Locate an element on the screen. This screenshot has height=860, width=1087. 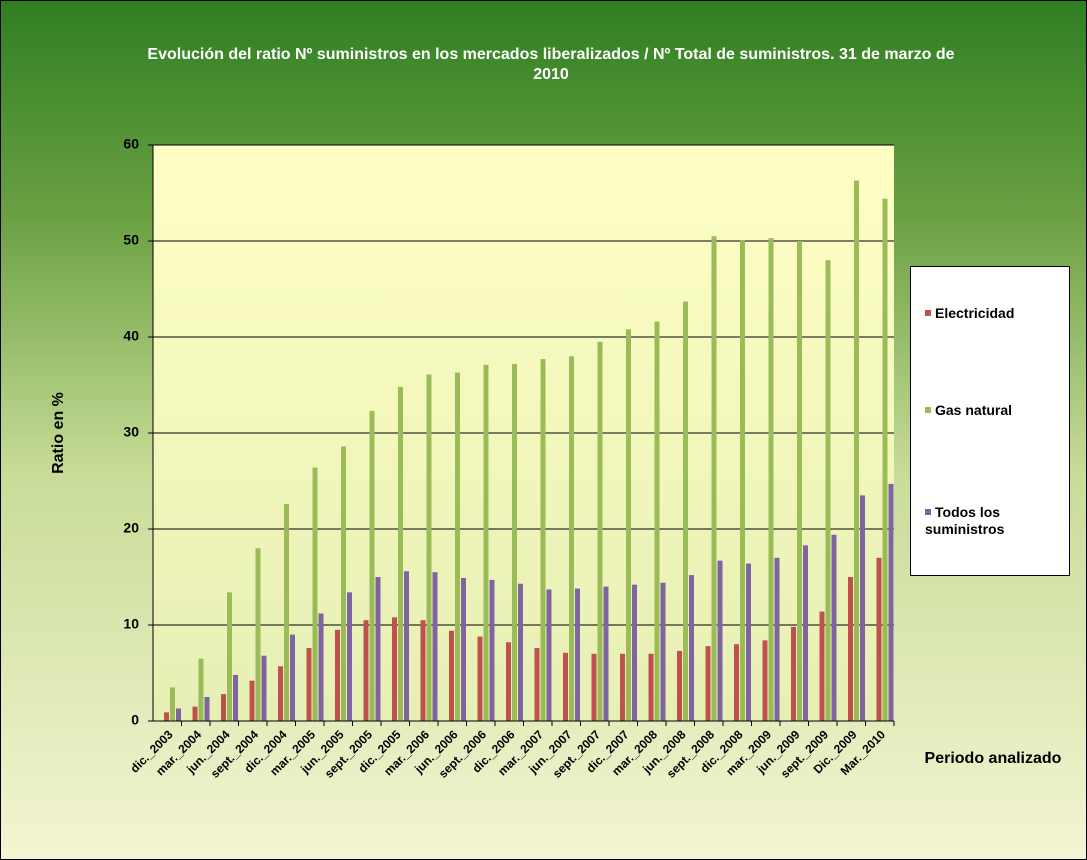
legend-item: Gas natural is located at coordinates (995, 410).